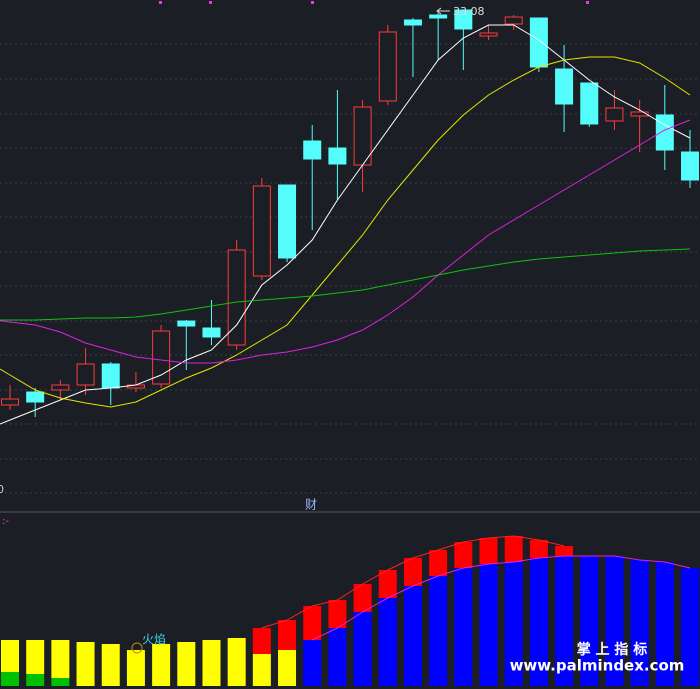 This screenshot has height=689, width=700. I want to click on edge-label: 0, so click(2, 489).